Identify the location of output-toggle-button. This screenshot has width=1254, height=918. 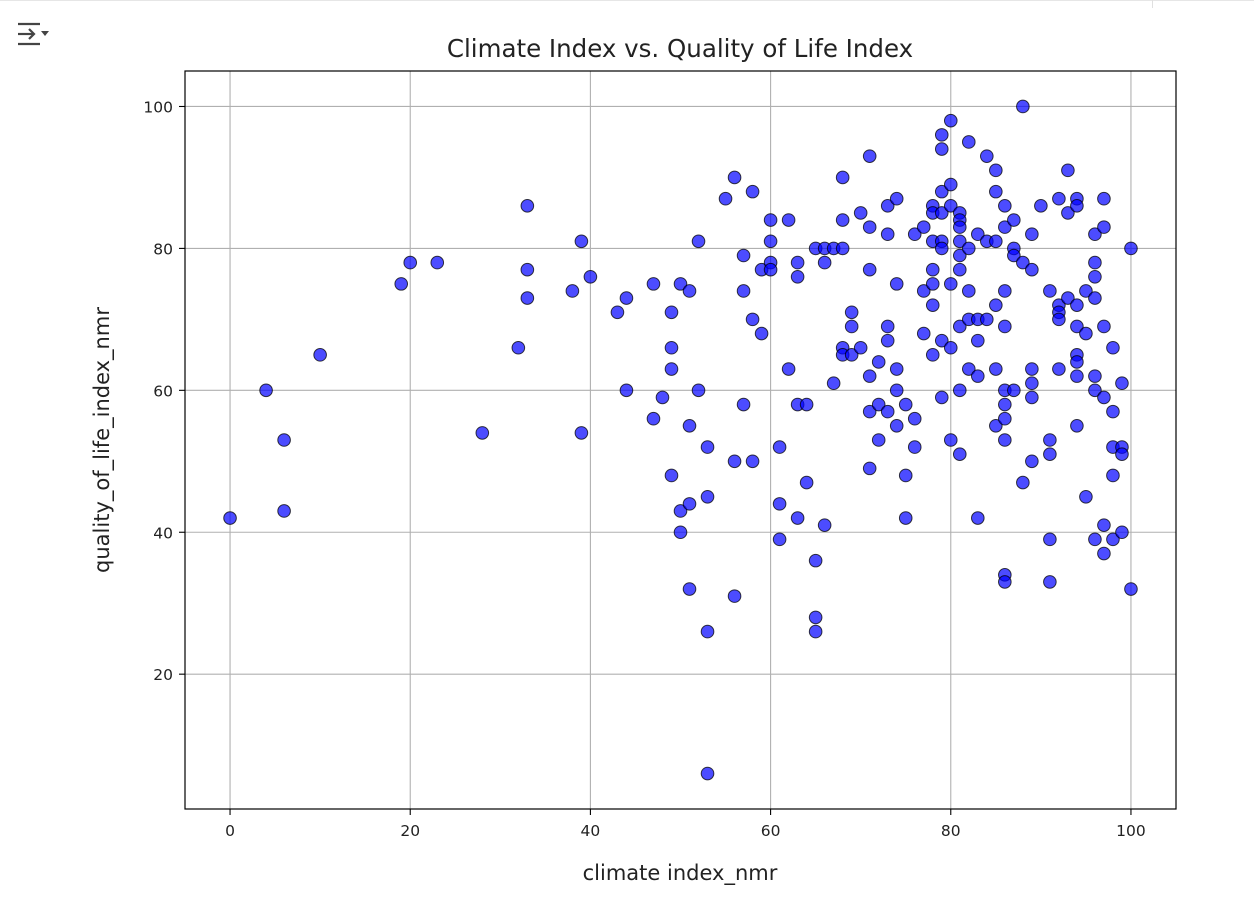
(32, 34).